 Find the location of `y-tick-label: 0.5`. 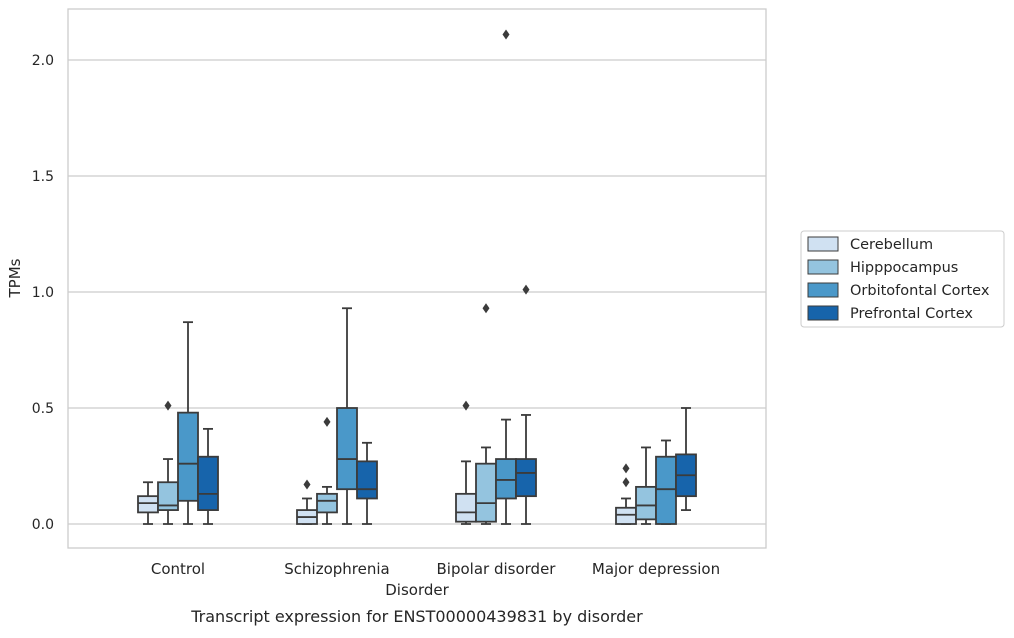

y-tick-label: 0.5 is located at coordinates (43, 409).